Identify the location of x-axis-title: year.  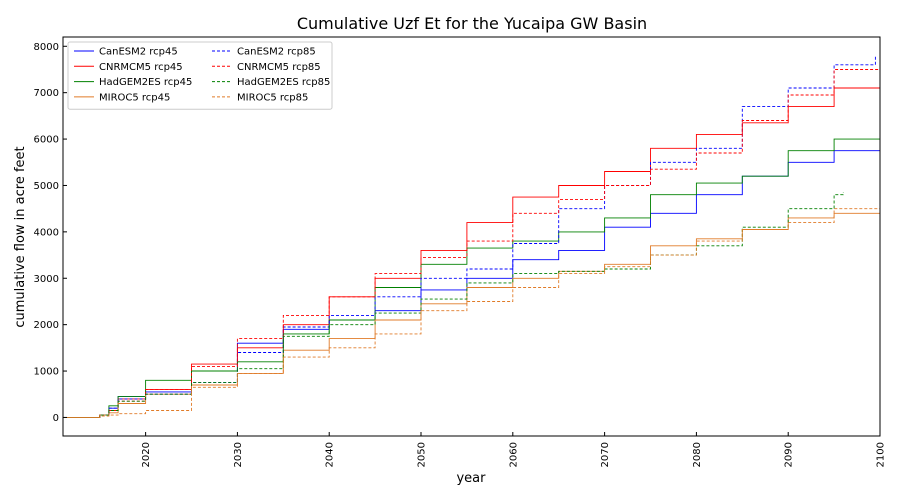
(471, 478).